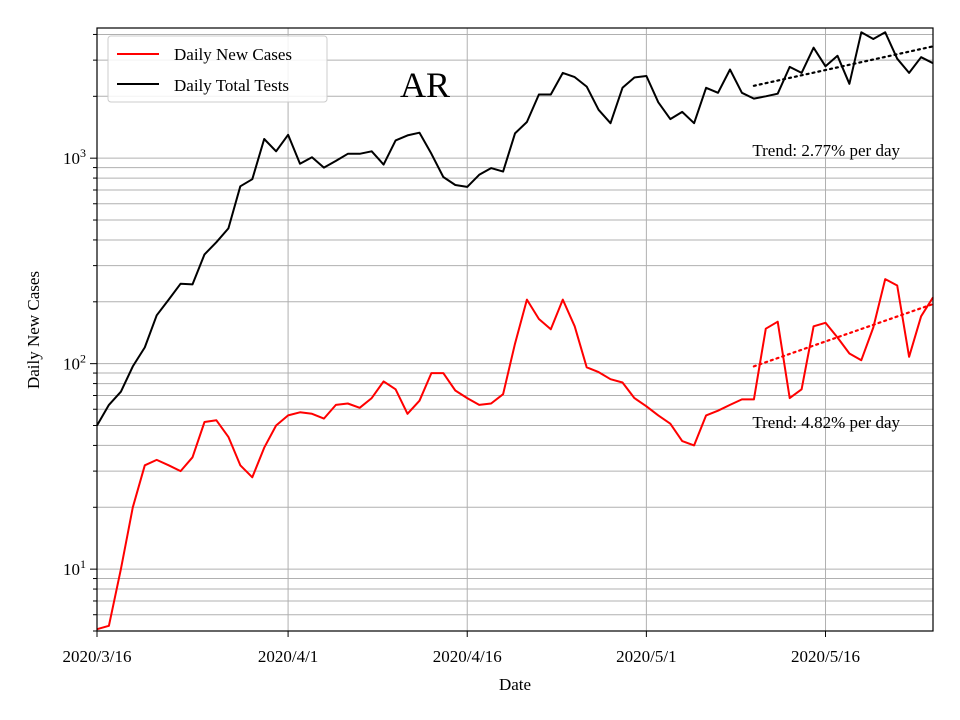 This screenshot has width=960, height=720. I want to click on trend-label-tests: Trend: 2.77% per day, so click(826, 150).